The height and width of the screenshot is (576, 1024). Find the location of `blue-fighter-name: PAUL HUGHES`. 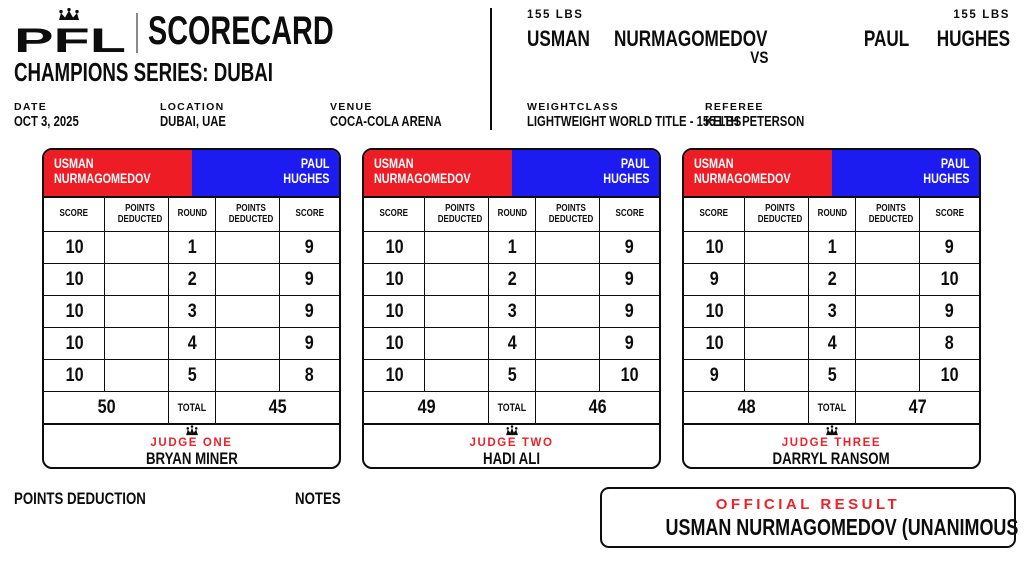

blue-fighter-name: PAUL HUGHES is located at coordinates (937, 38).